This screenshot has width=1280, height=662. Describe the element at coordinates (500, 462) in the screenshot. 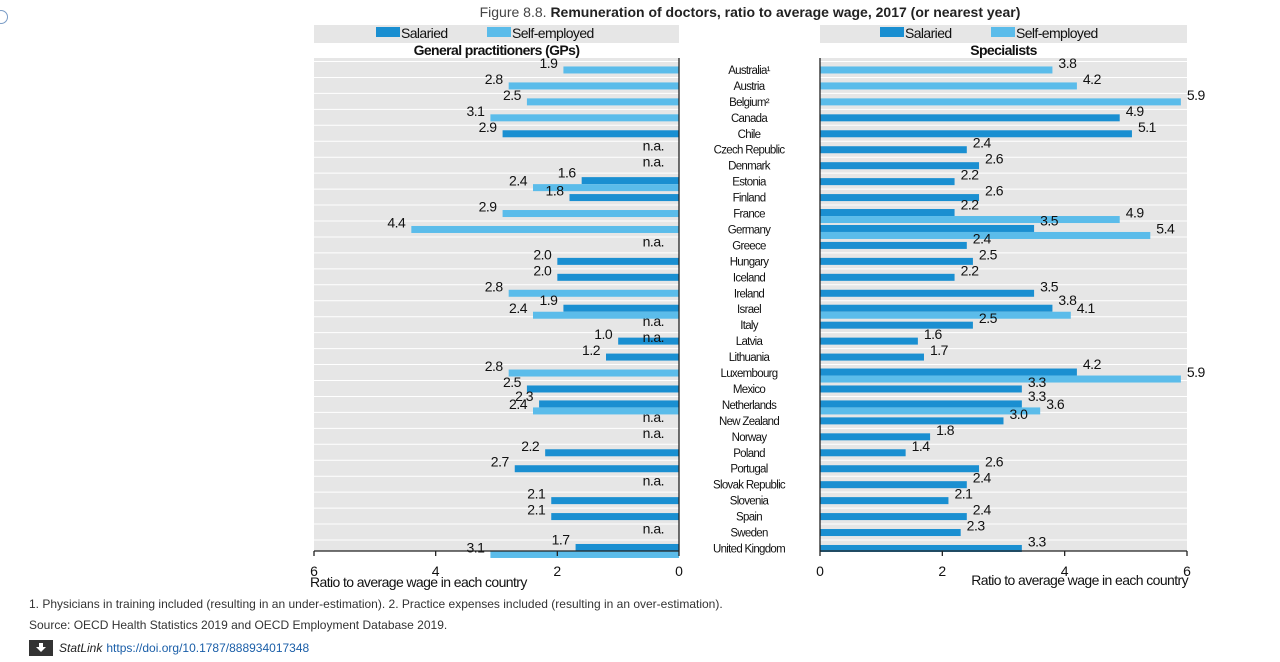

I see `gp-data-label: 2.7` at that location.